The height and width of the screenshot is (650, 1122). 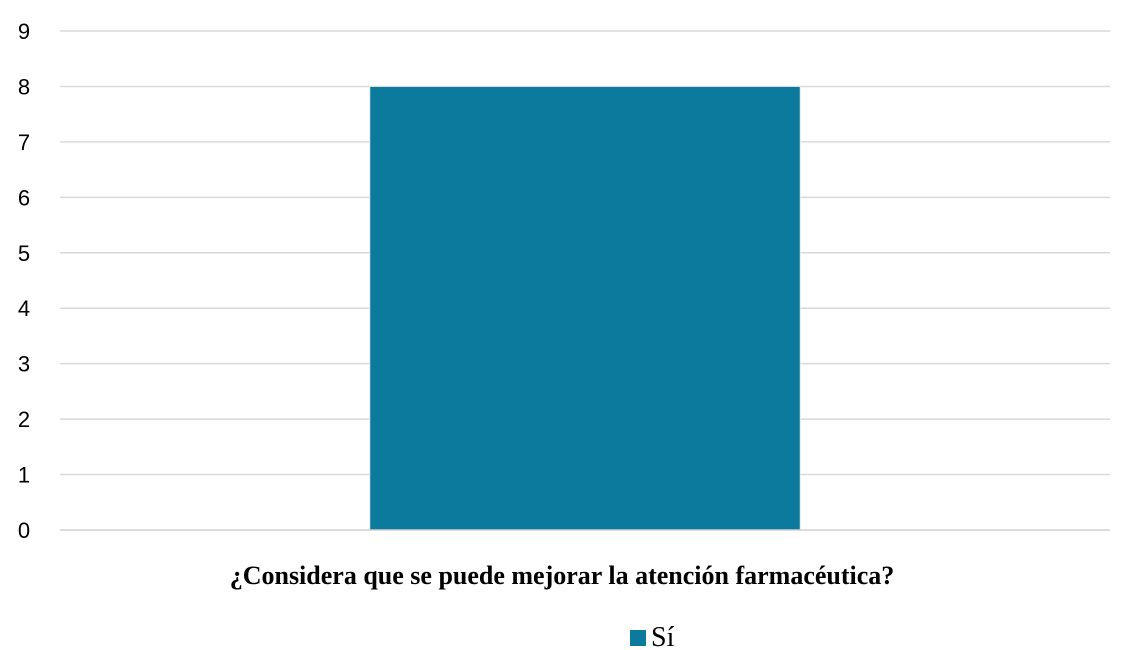 What do you see at coordinates (24, 530) in the screenshot?
I see `y-tick-label: 0` at bounding box center [24, 530].